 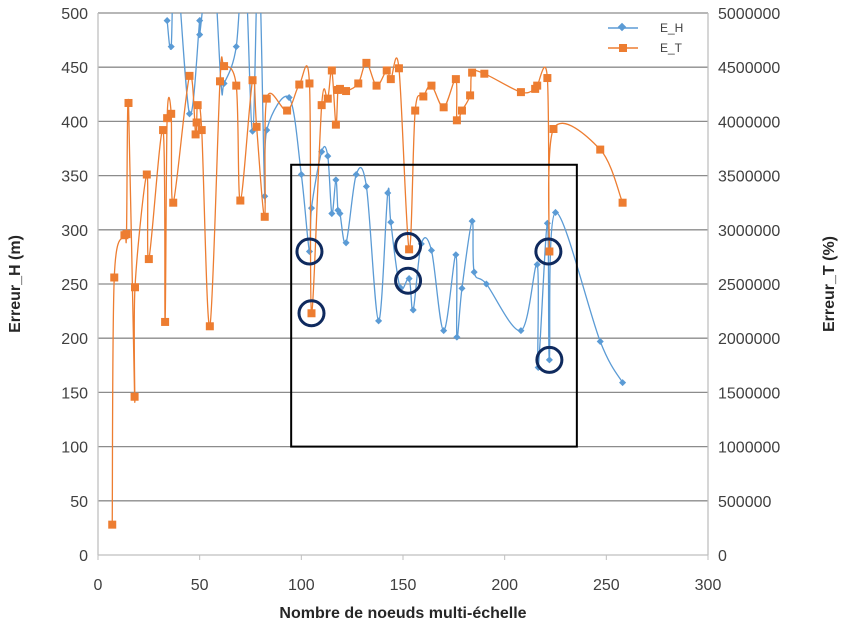 What do you see at coordinates (301, 585) in the screenshot?
I see `x-tick-label: 100` at bounding box center [301, 585].